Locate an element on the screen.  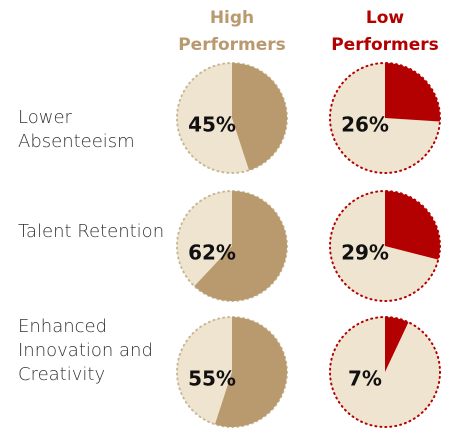
value-label: 29% is located at coordinates (365, 253).